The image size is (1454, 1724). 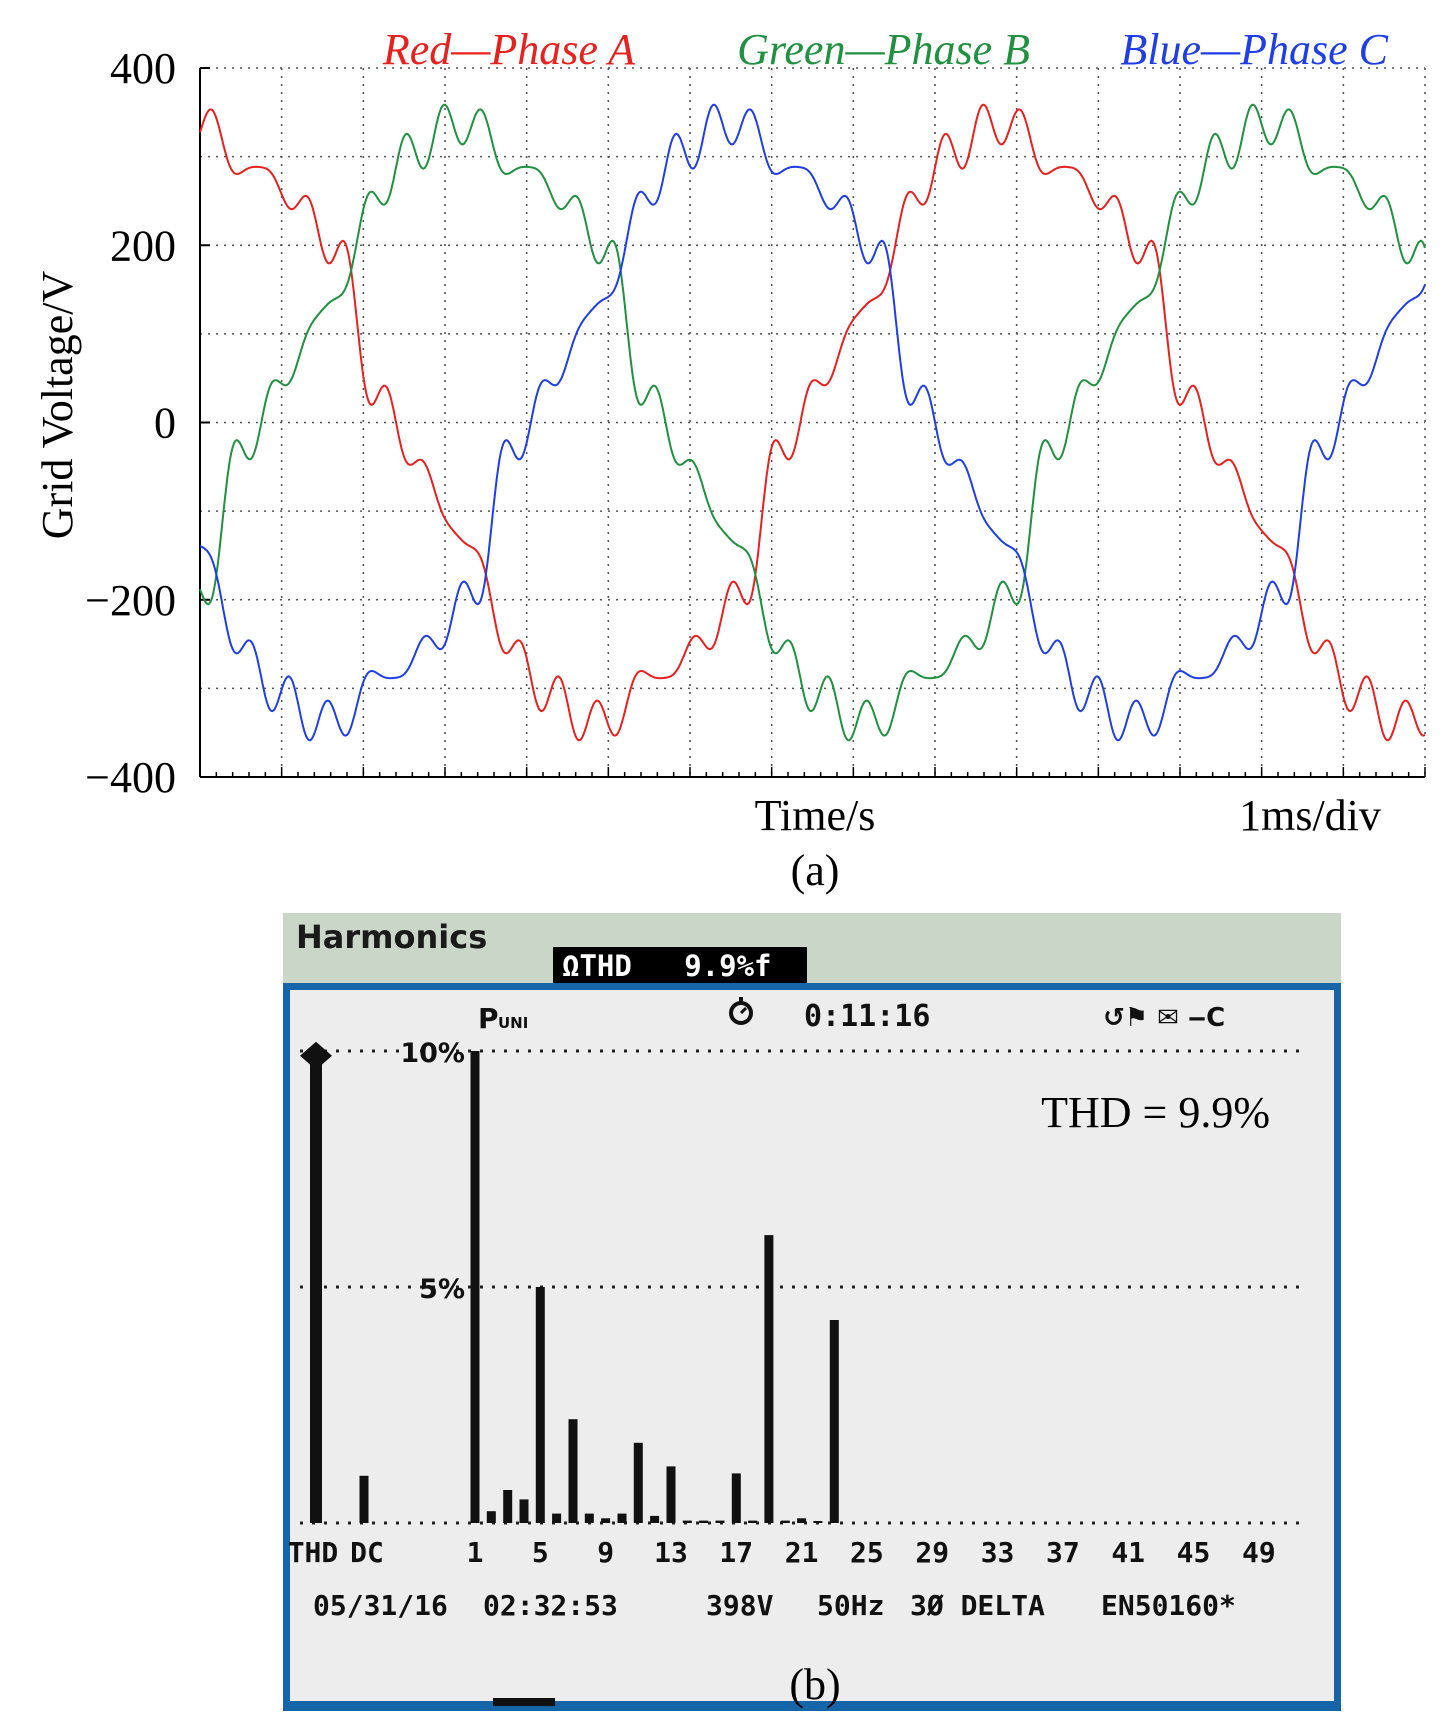 I want to click on harmonics-y-tick-label: 10%, so click(x=432, y=1053).